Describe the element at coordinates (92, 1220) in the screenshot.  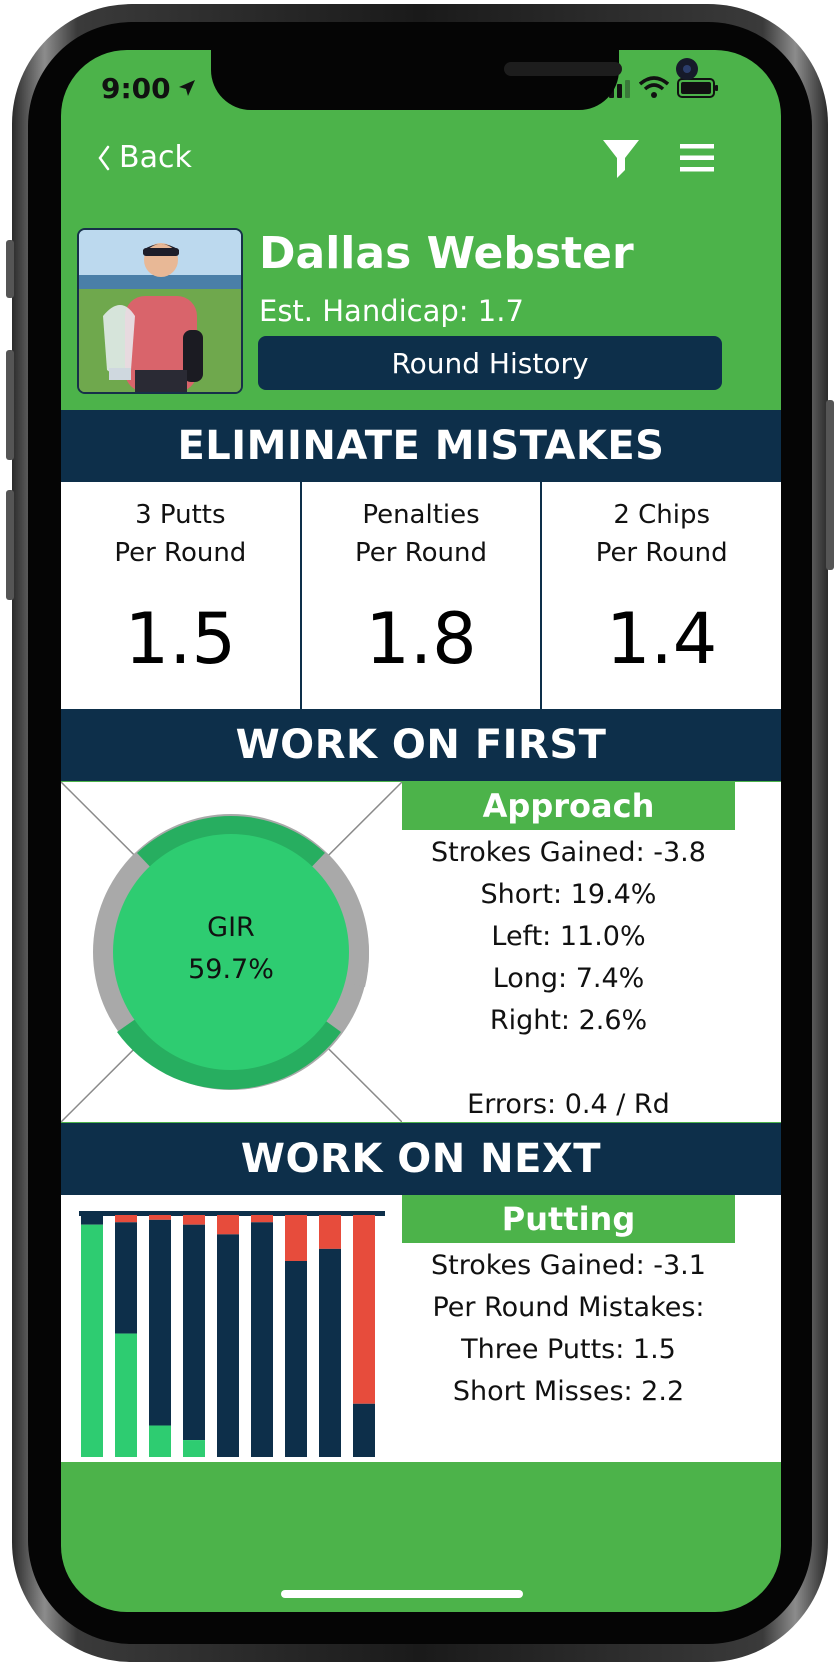
I see `putting-bar-1-navy-segment` at that location.